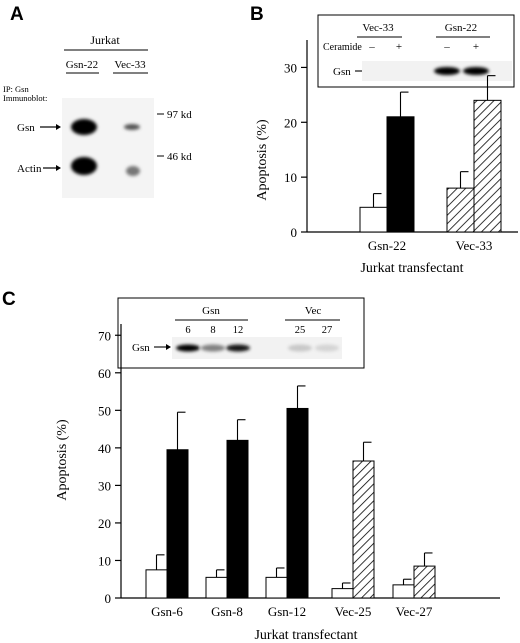  I want to click on x-tick-label-gsn-12: Gsn-12, so click(287, 611).